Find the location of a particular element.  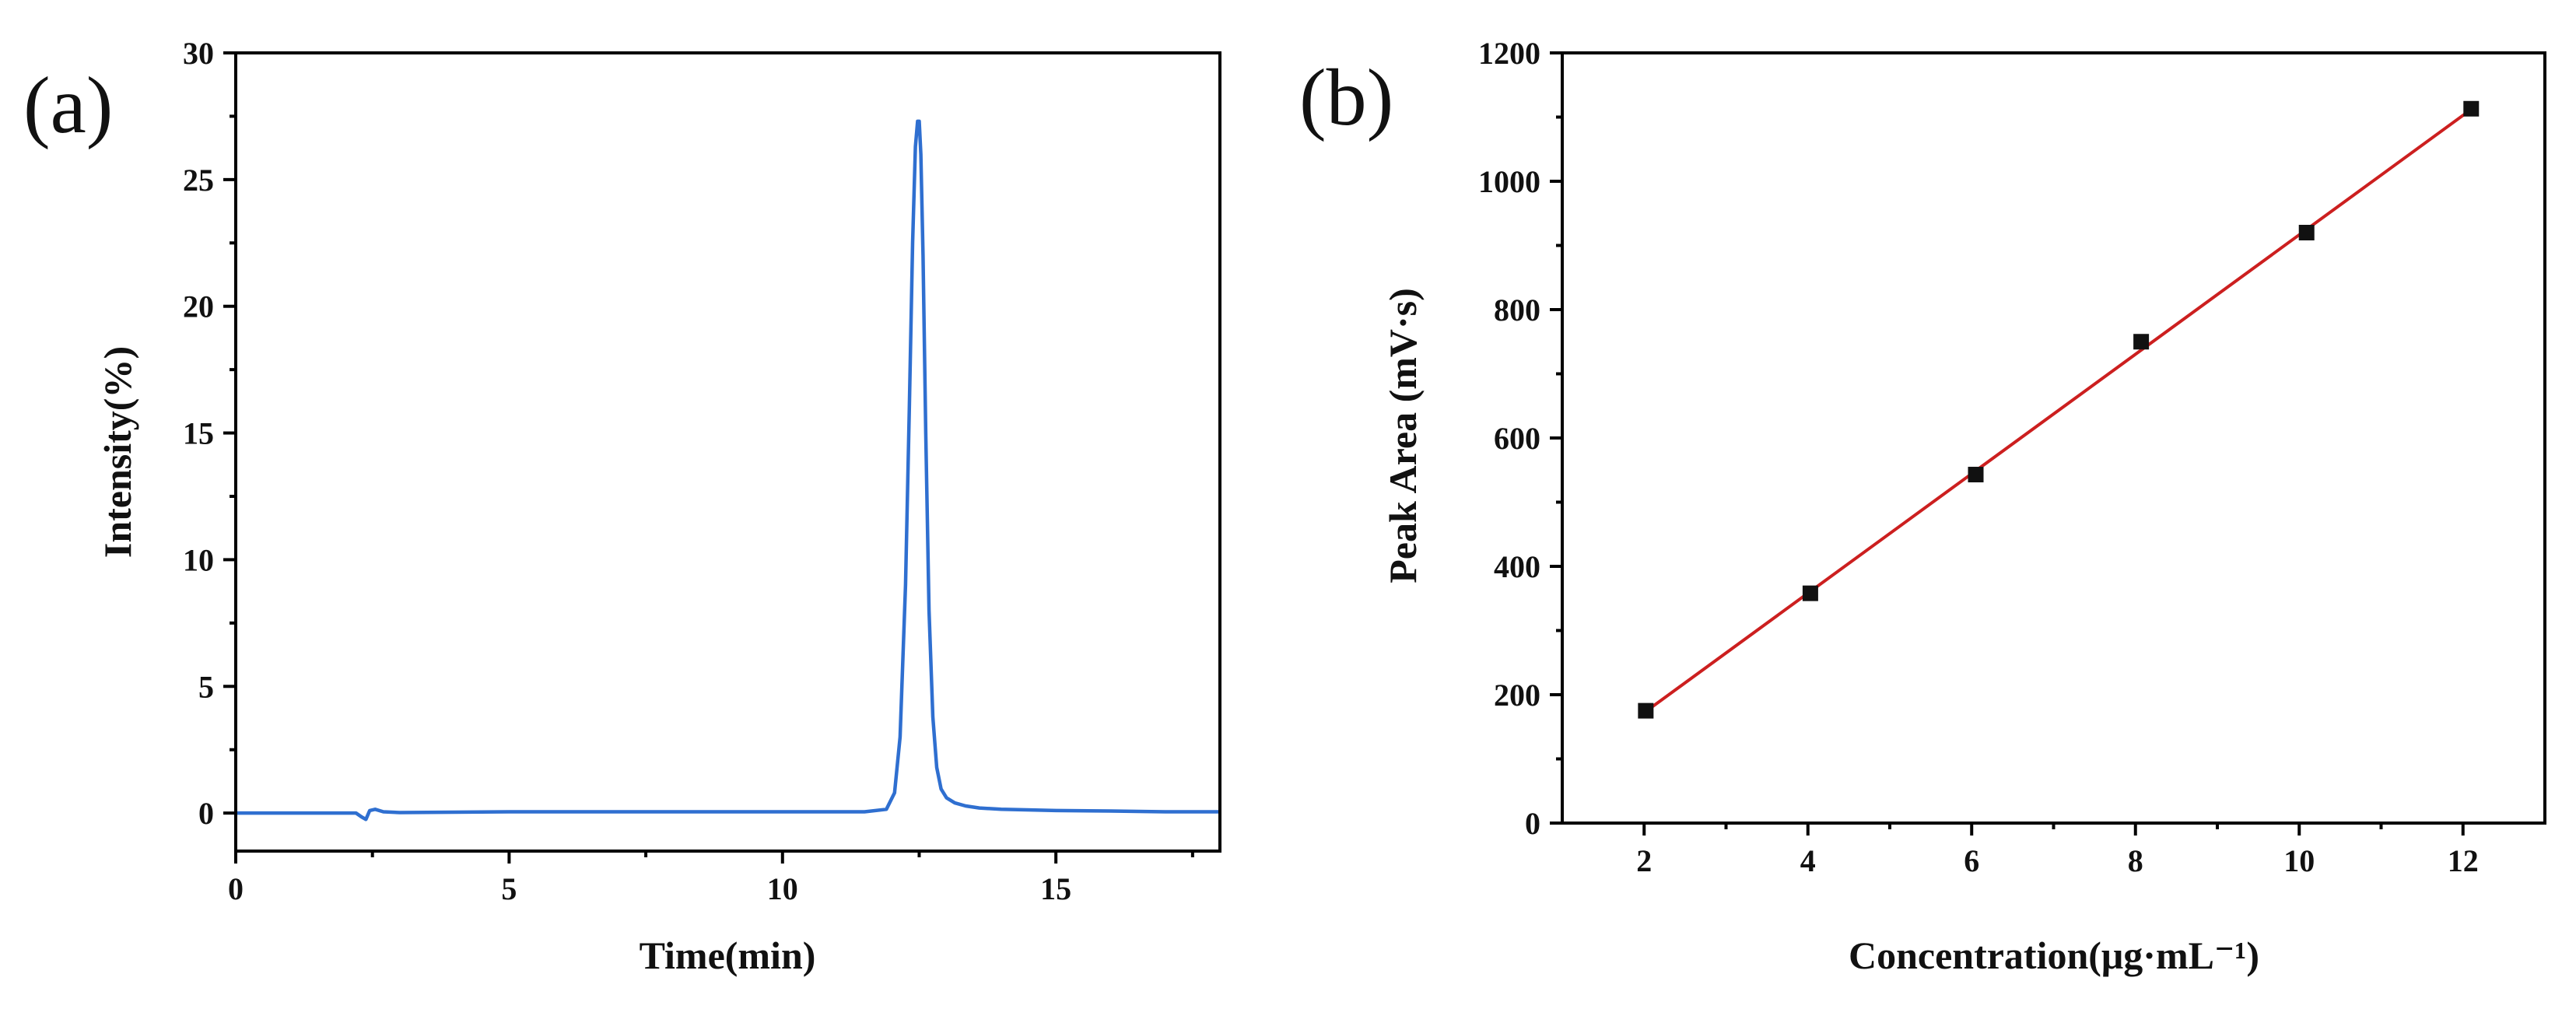

x-axis-title-a: Time(min) is located at coordinates (728, 955).